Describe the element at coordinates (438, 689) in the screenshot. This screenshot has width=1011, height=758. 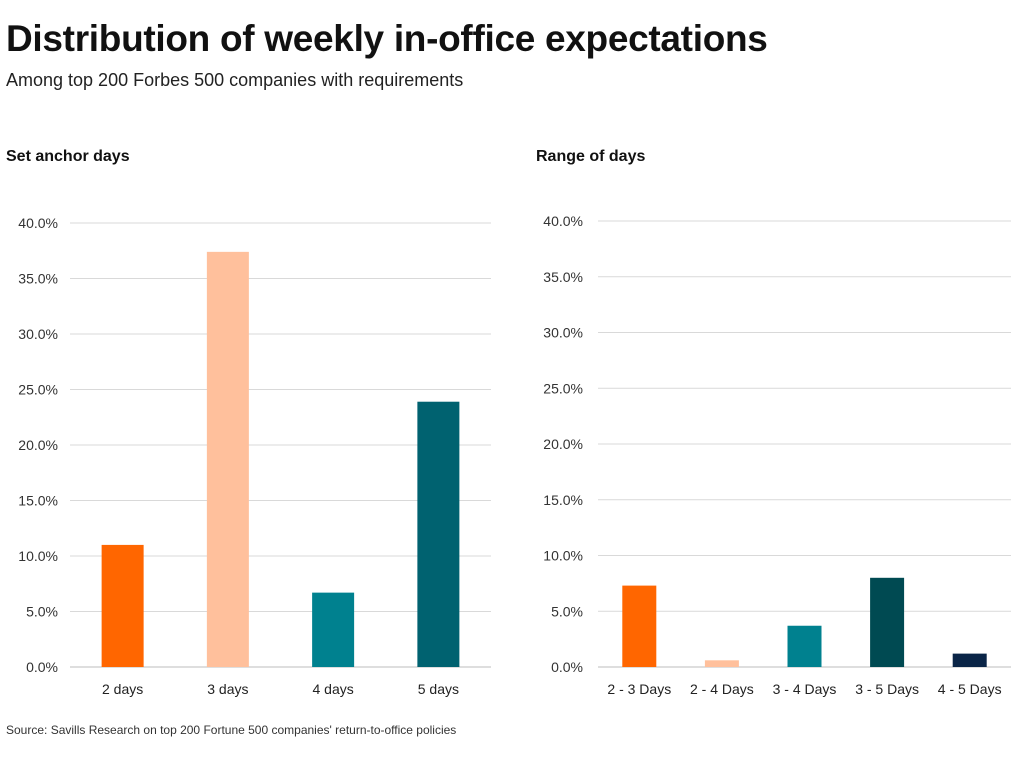
I see `x-category-label: 5 days` at that location.